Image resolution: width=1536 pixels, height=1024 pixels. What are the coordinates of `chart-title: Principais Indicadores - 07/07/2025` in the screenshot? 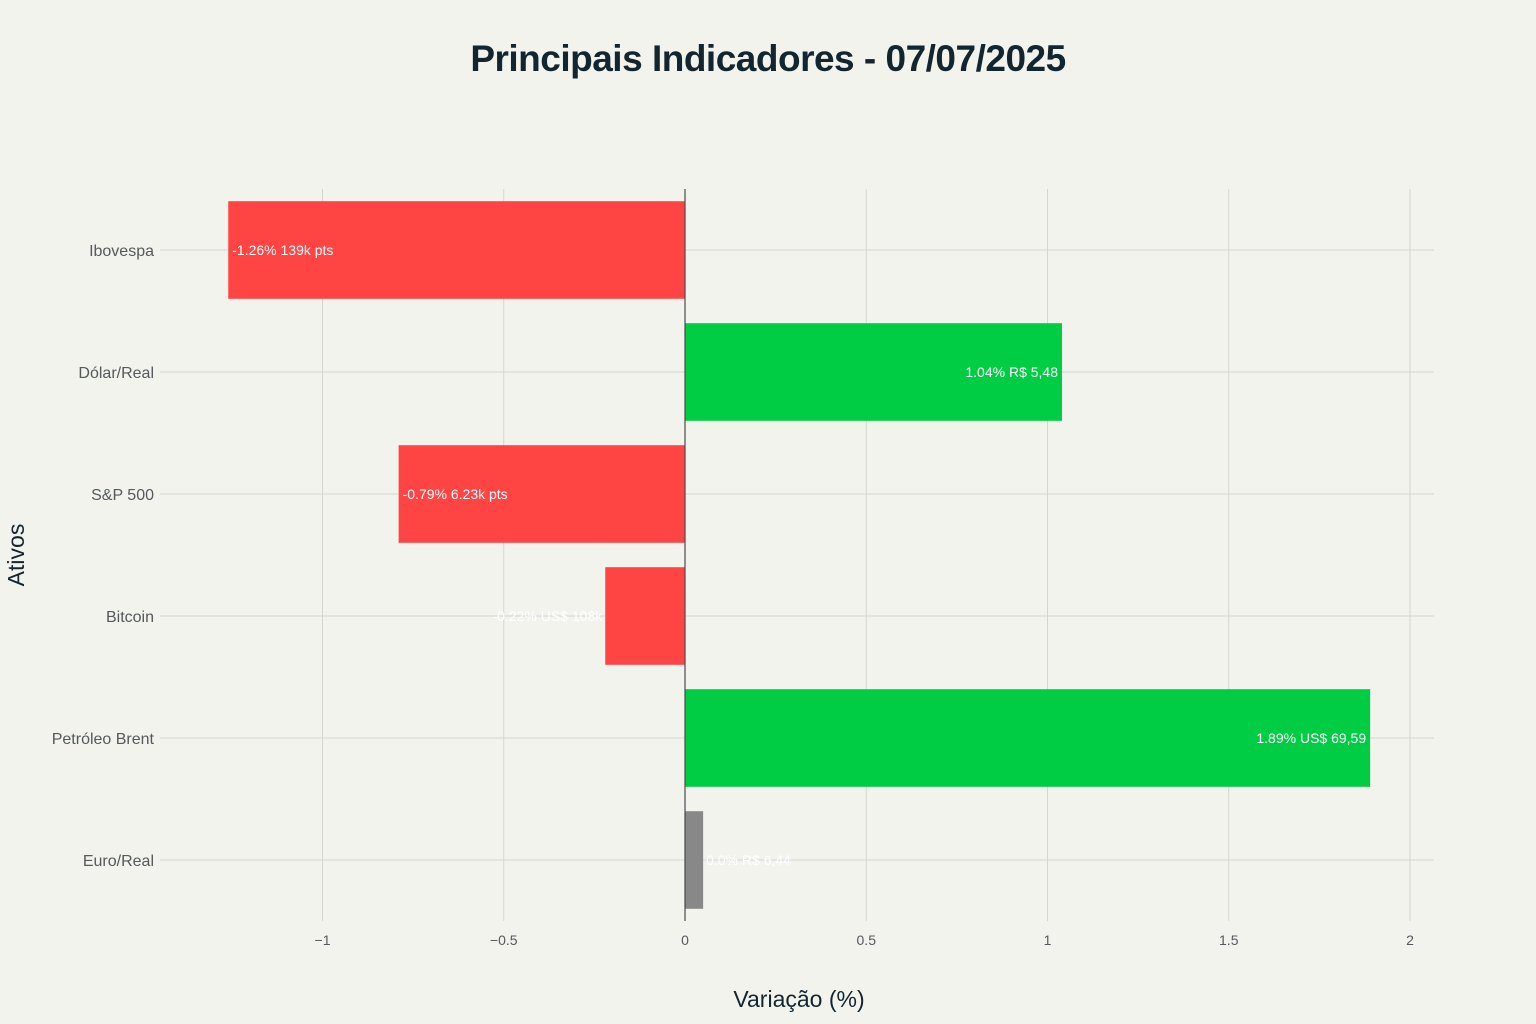 It's located at (768, 58).